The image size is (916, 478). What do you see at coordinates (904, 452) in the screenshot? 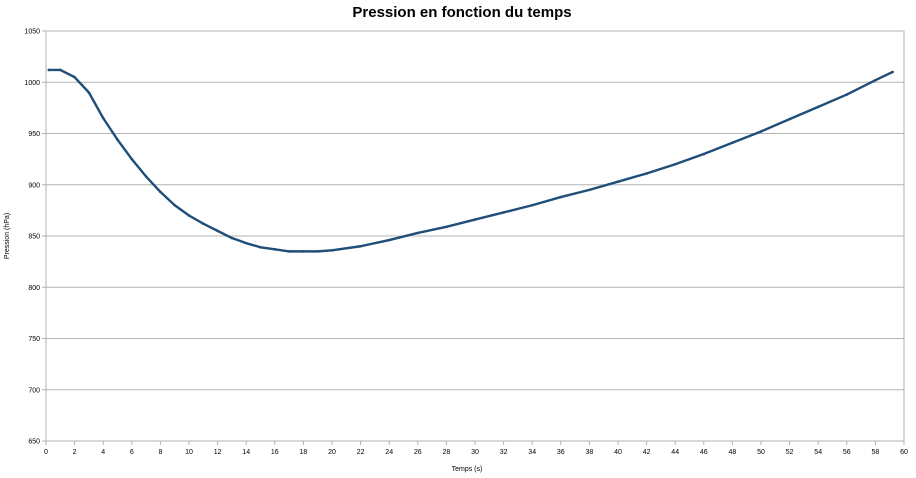
I see `x-tick-label: 60` at bounding box center [904, 452].